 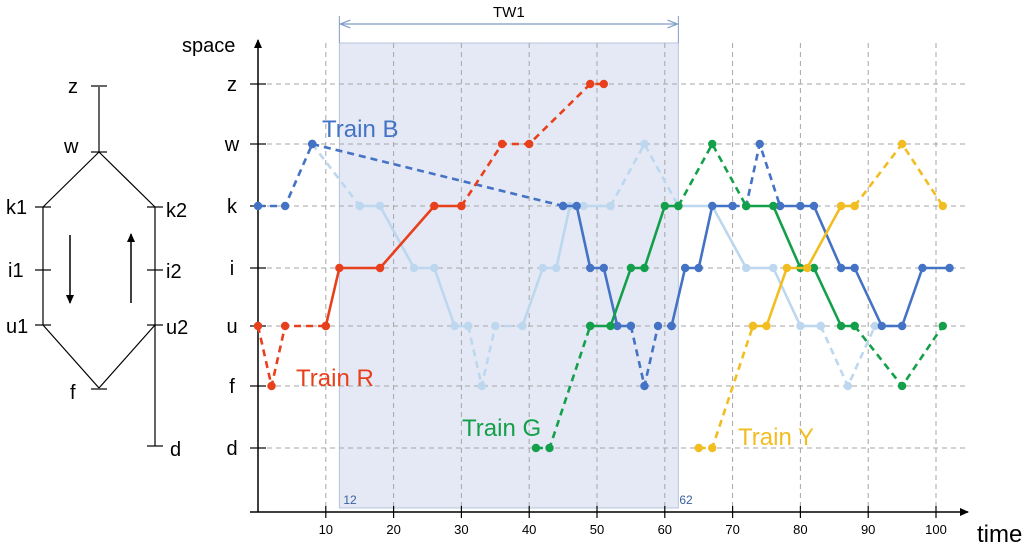 I want to click on y-tick-label-d: d, so click(x=231, y=449).